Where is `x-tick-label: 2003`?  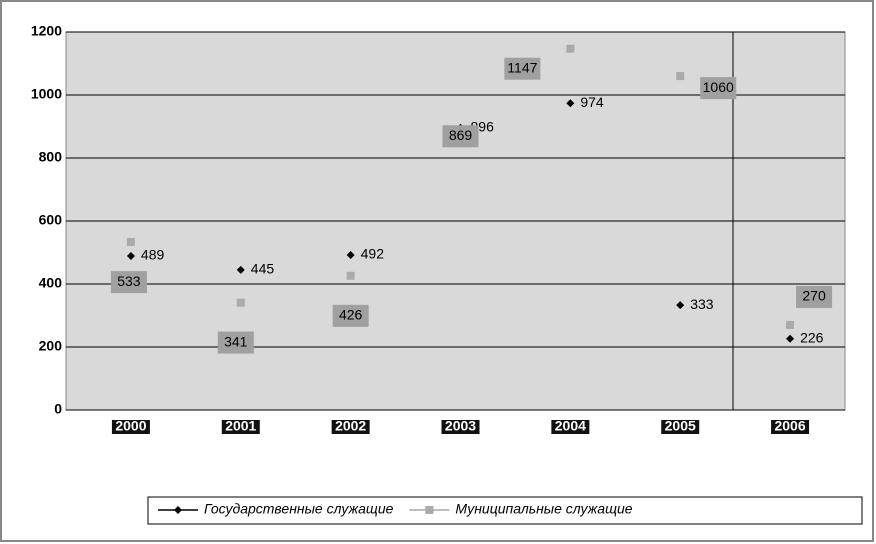 x-tick-label: 2003 is located at coordinates (460, 426).